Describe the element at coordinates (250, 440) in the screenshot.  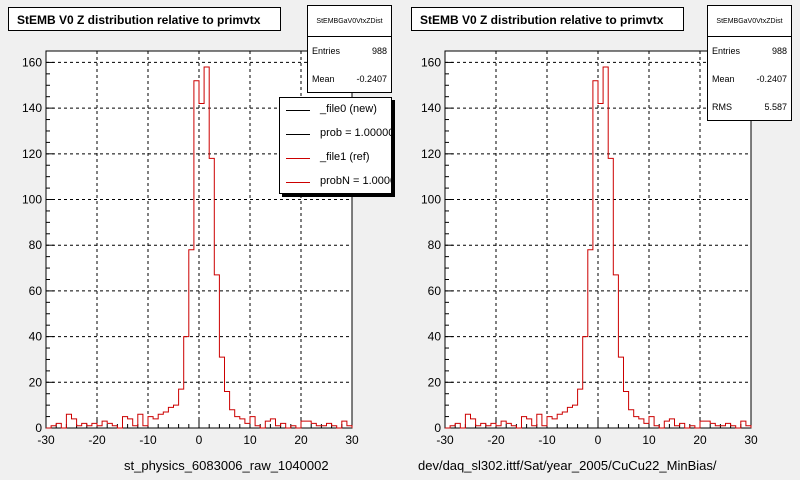
I see `left-x-tick-label: 10` at that location.